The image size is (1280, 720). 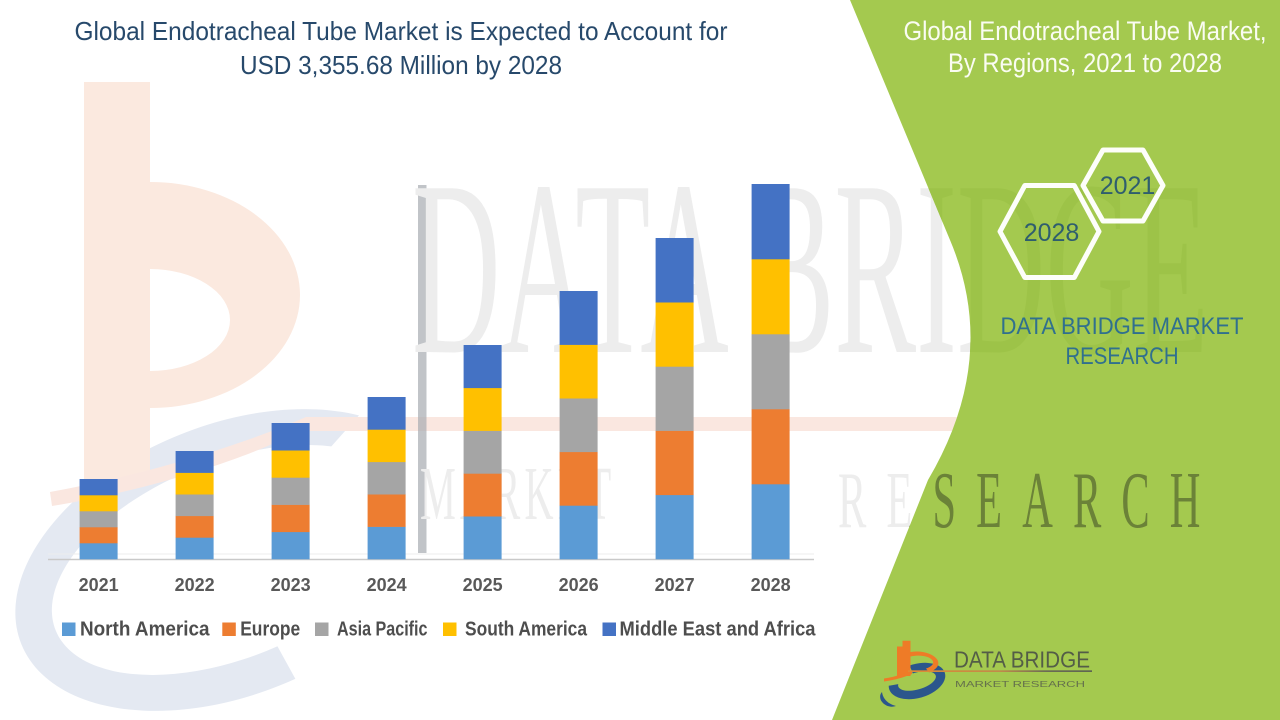 What do you see at coordinates (1022, 660) in the screenshot?
I see `svg-text: DATA BRIDGE` at bounding box center [1022, 660].